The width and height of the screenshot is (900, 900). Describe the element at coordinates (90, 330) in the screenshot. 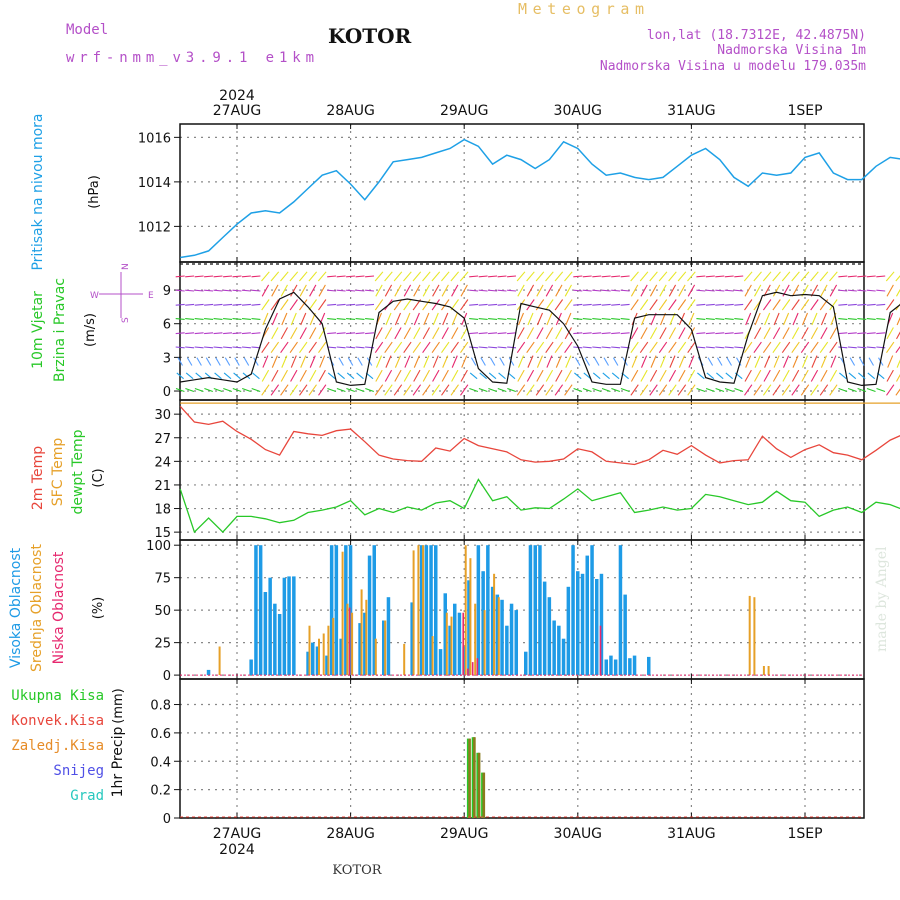

I see `wind-unit: (m/s)` at that location.